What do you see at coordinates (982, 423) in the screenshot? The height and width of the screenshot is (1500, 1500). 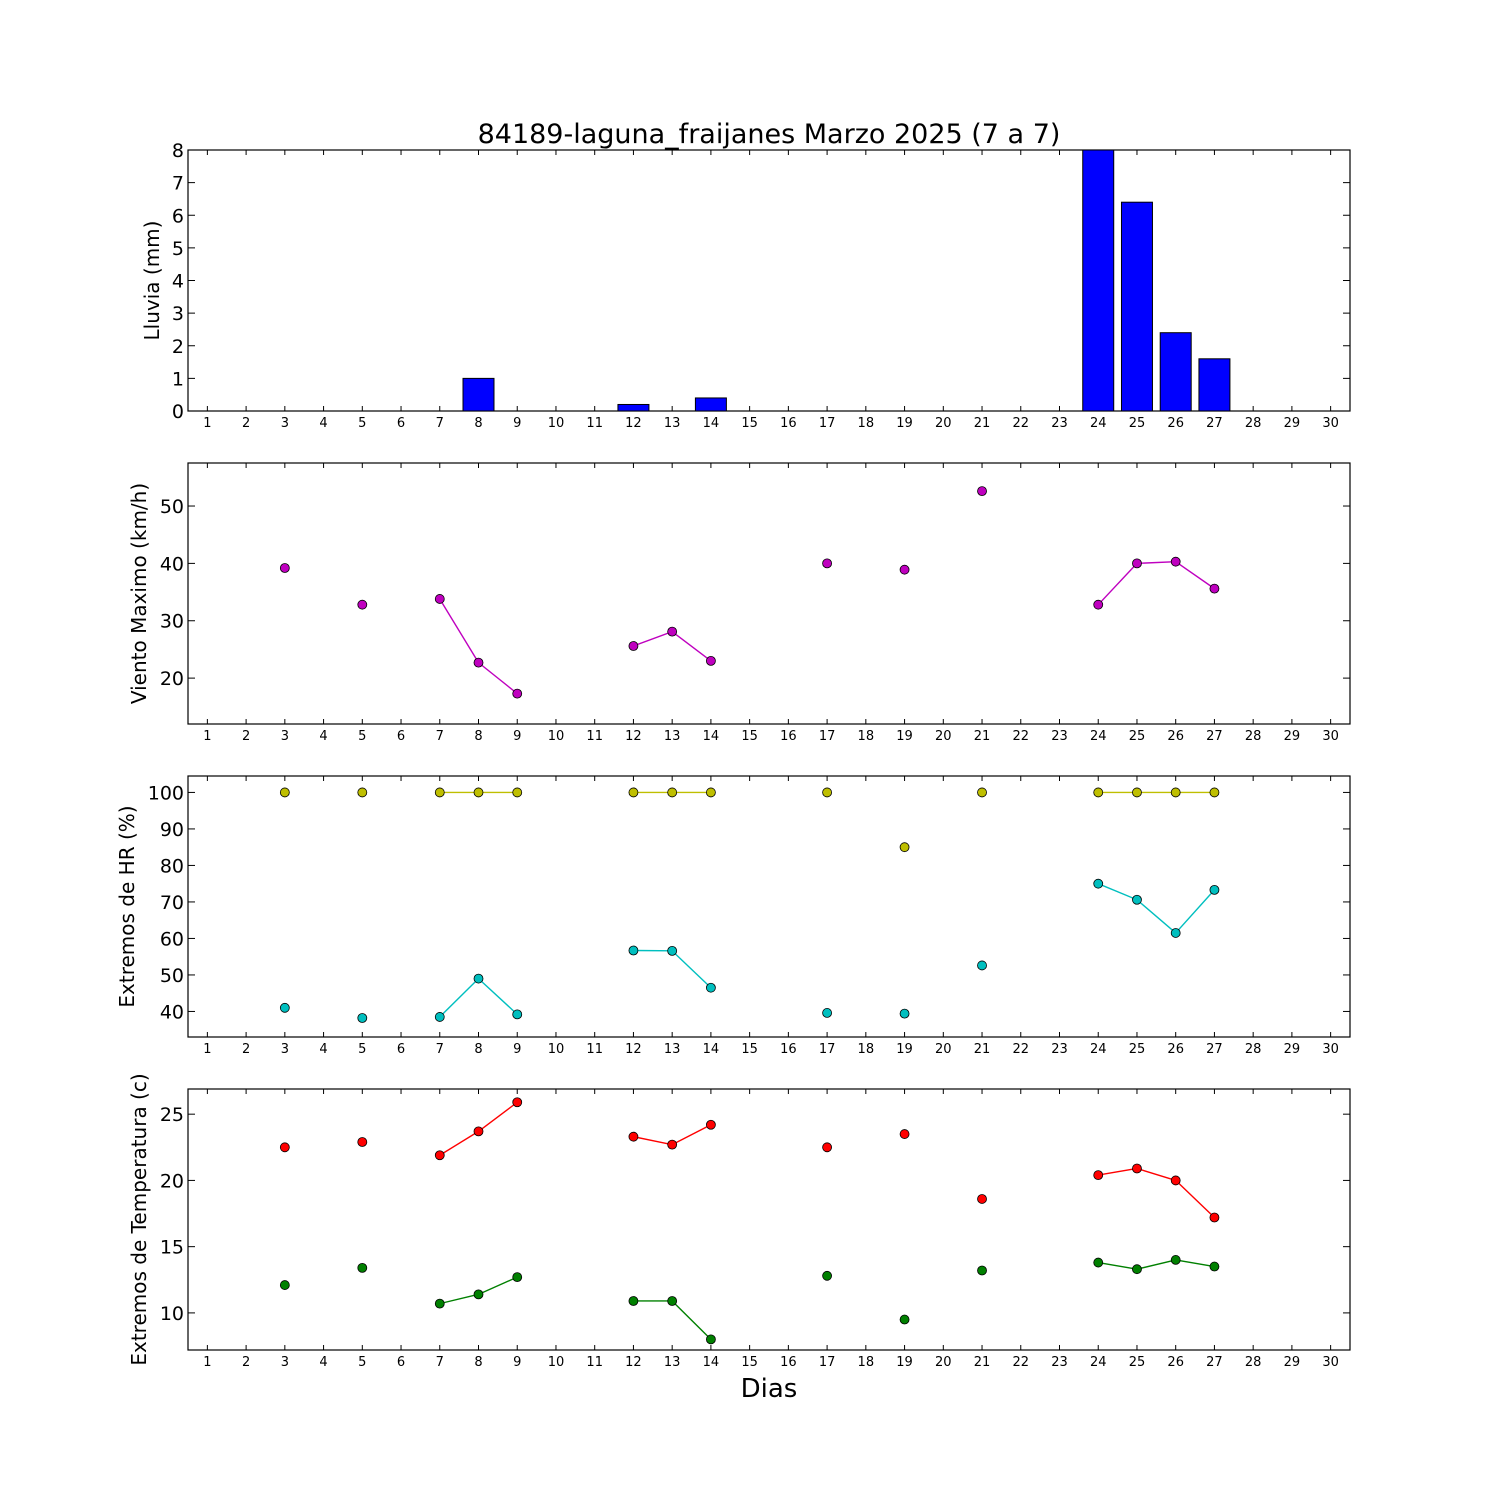 I see `x-tick-label: 21` at bounding box center [982, 423].